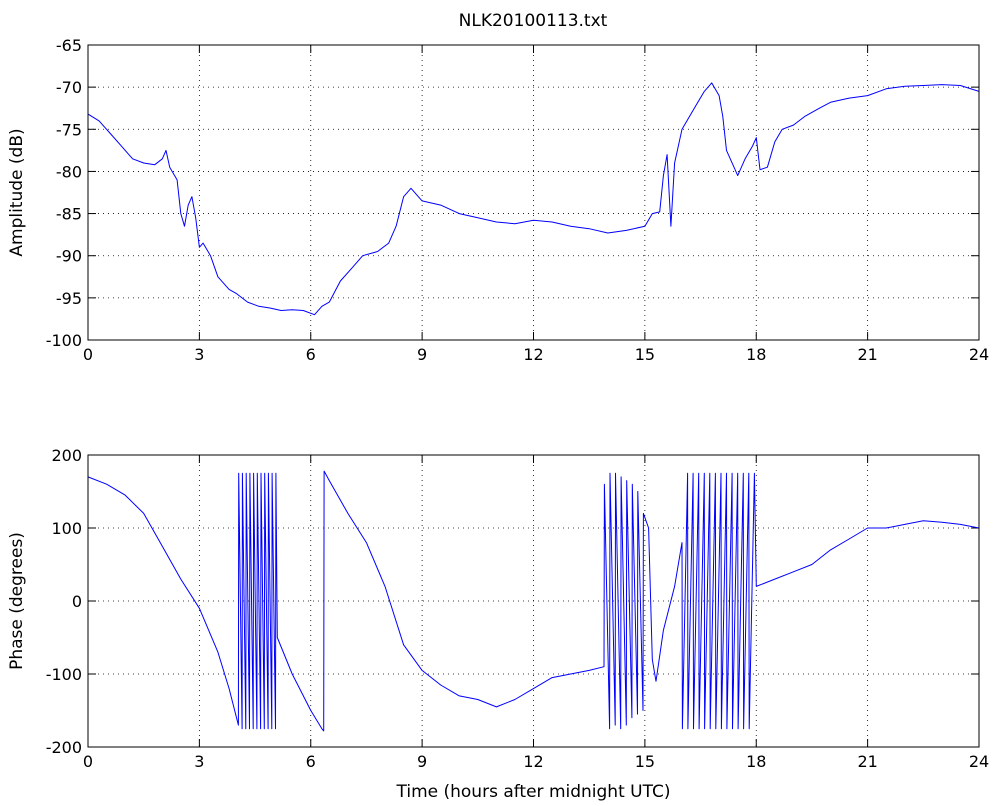  Describe the element at coordinates (77, 601) in the screenshot. I see `phase-y-tick-label: 0` at that location.